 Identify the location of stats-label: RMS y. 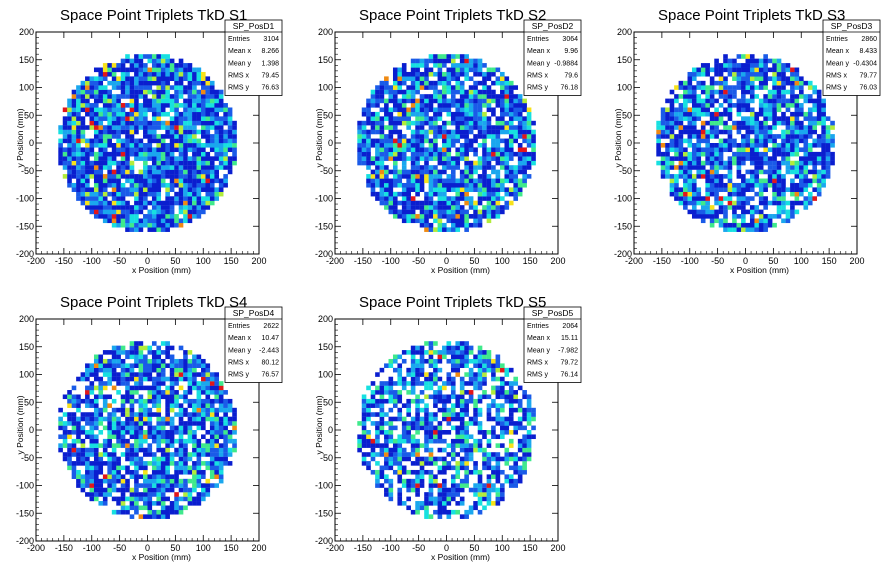
(837, 88).